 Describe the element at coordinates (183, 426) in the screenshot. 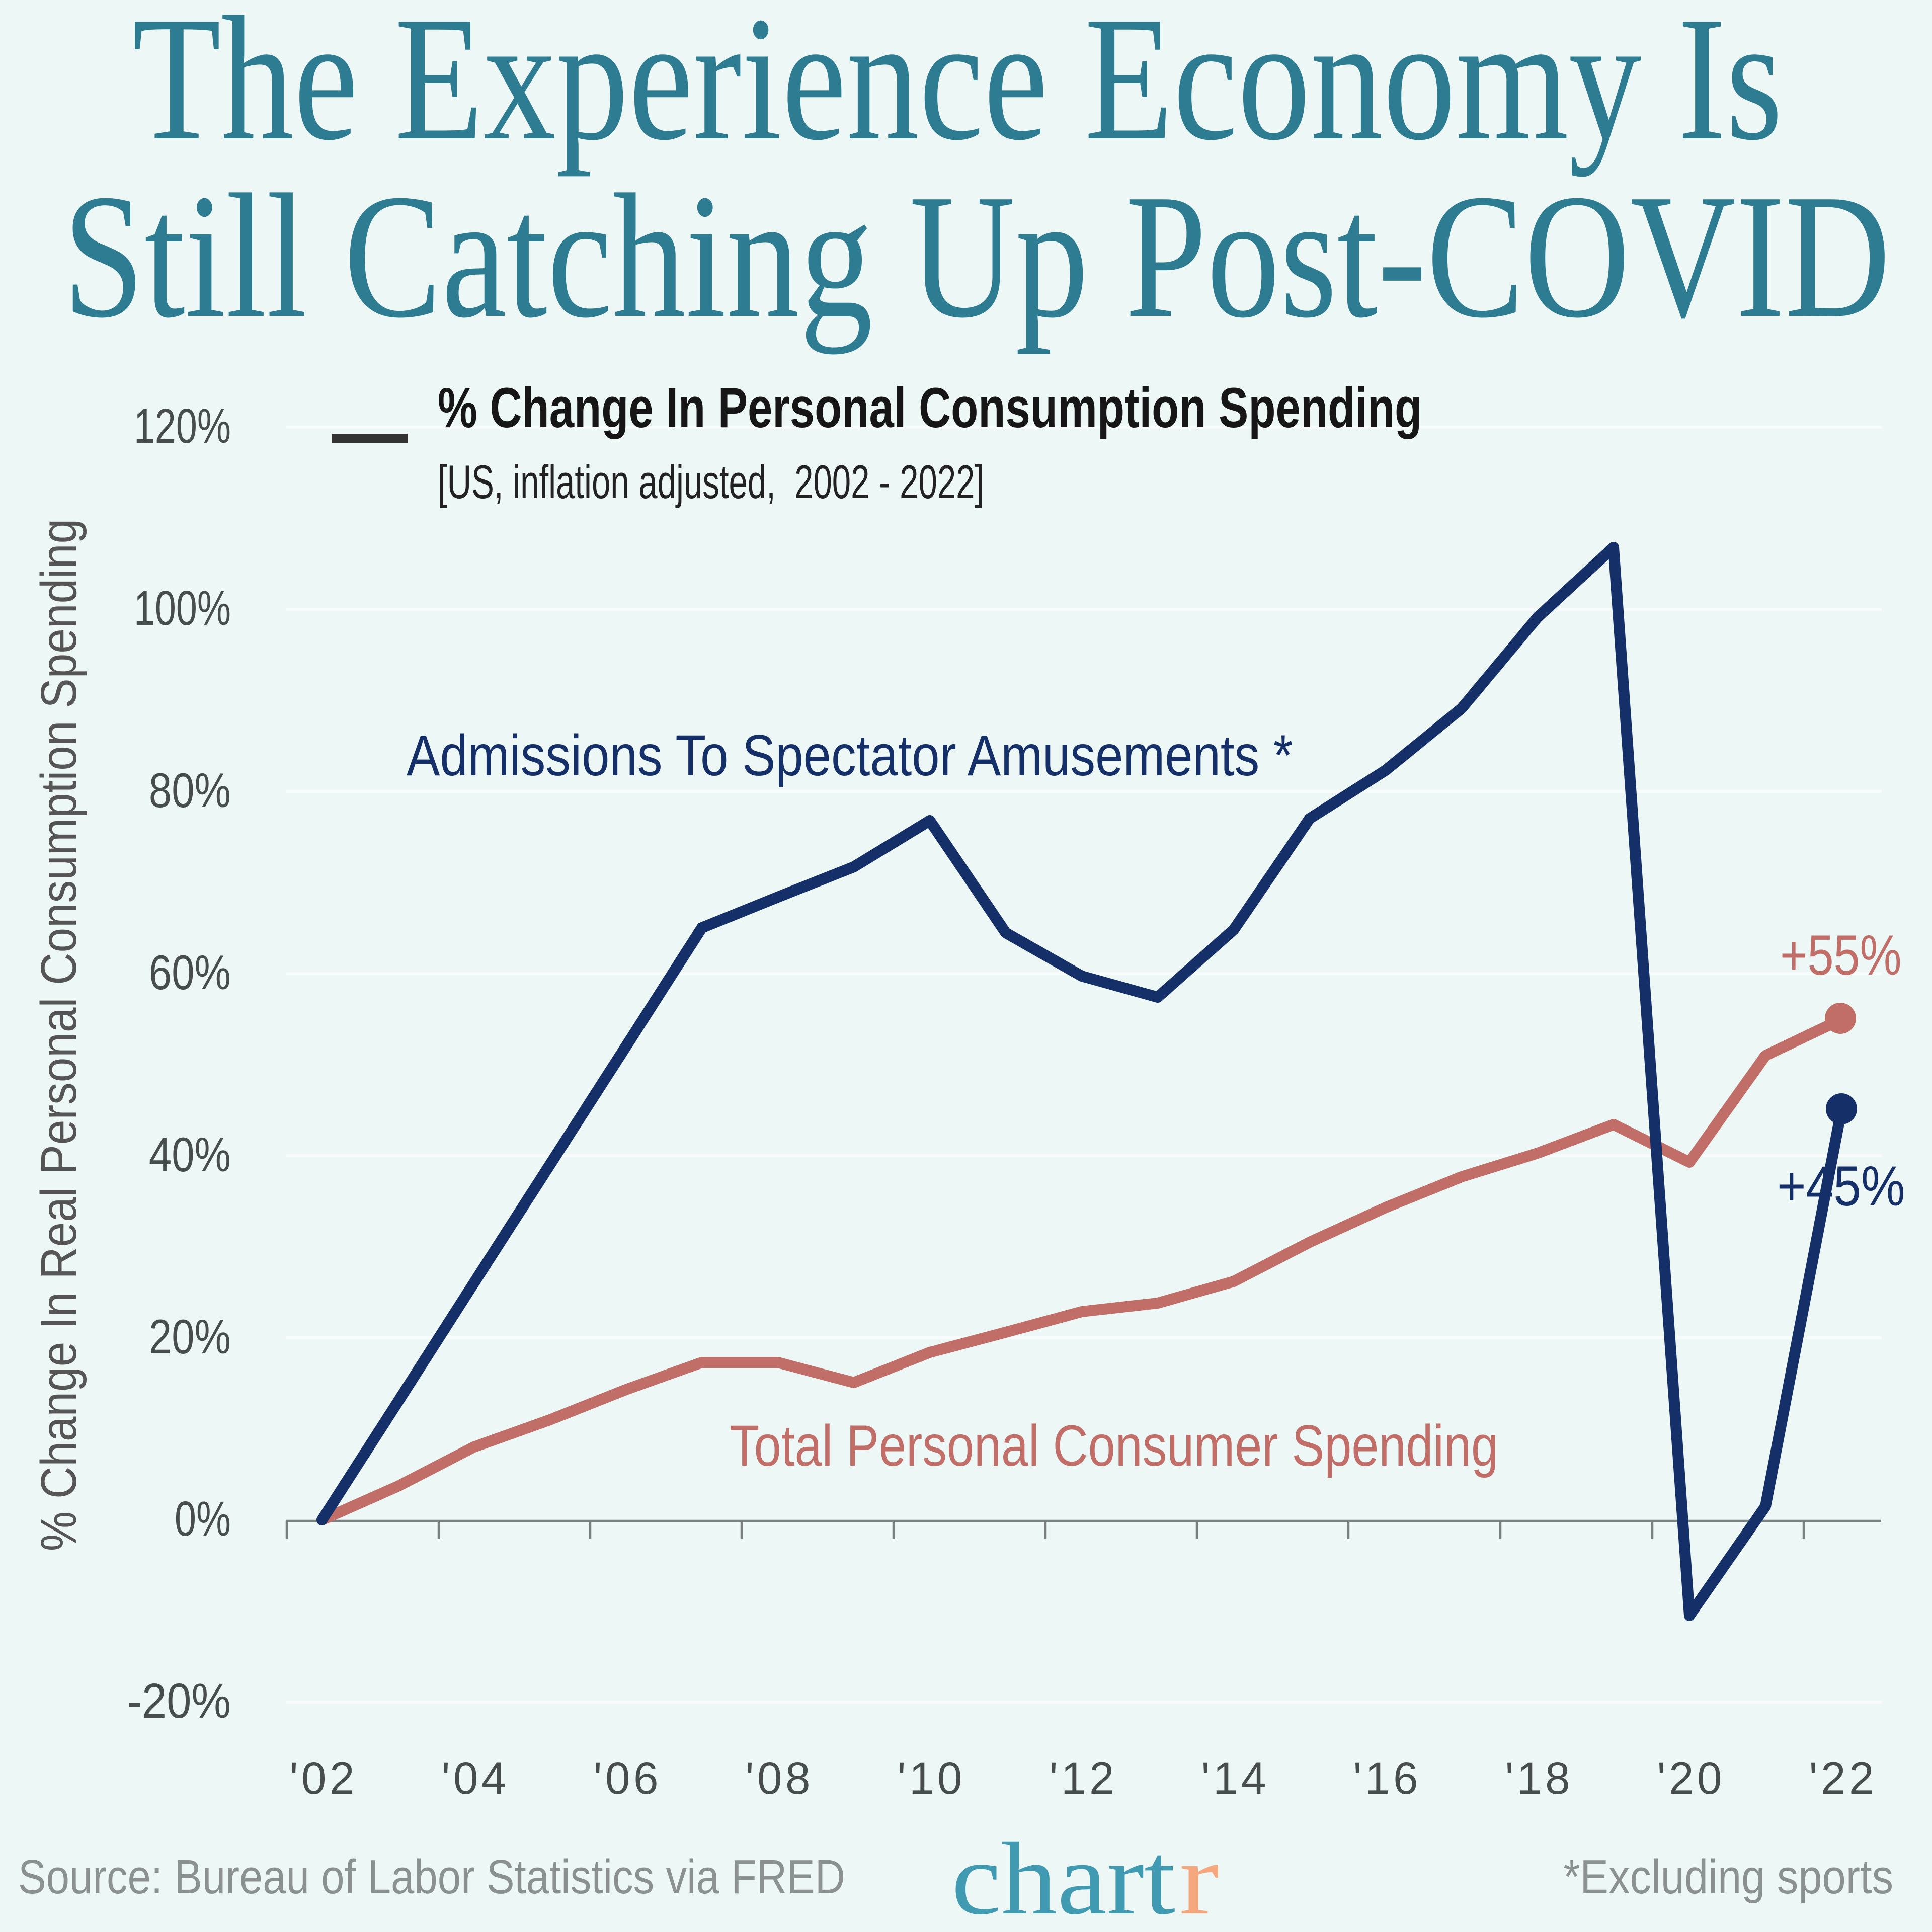

I see `svg-text: 120%` at that location.